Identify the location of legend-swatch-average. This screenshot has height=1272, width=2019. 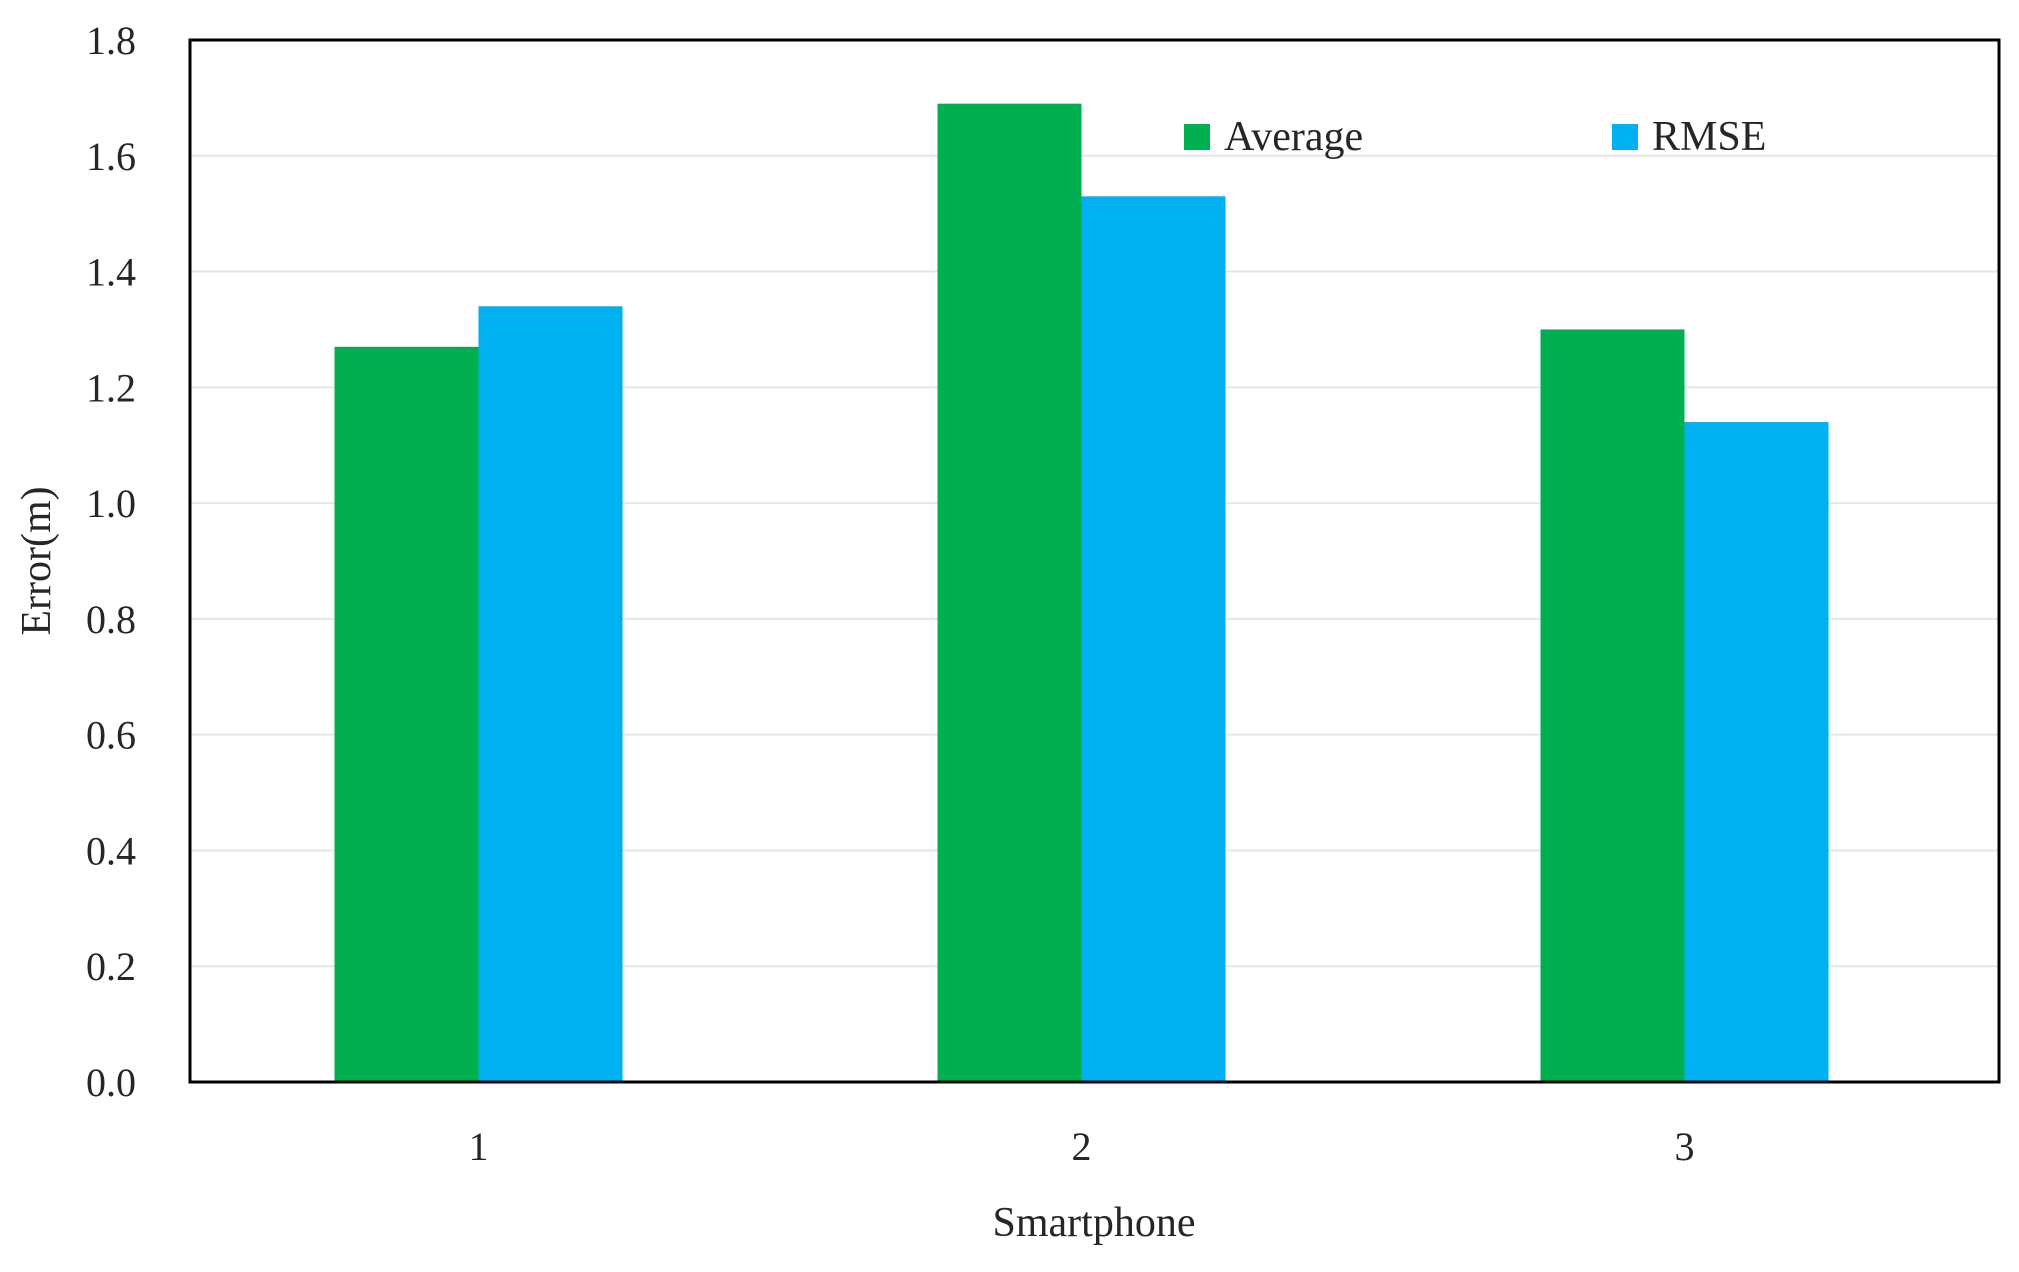
(1197, 137).